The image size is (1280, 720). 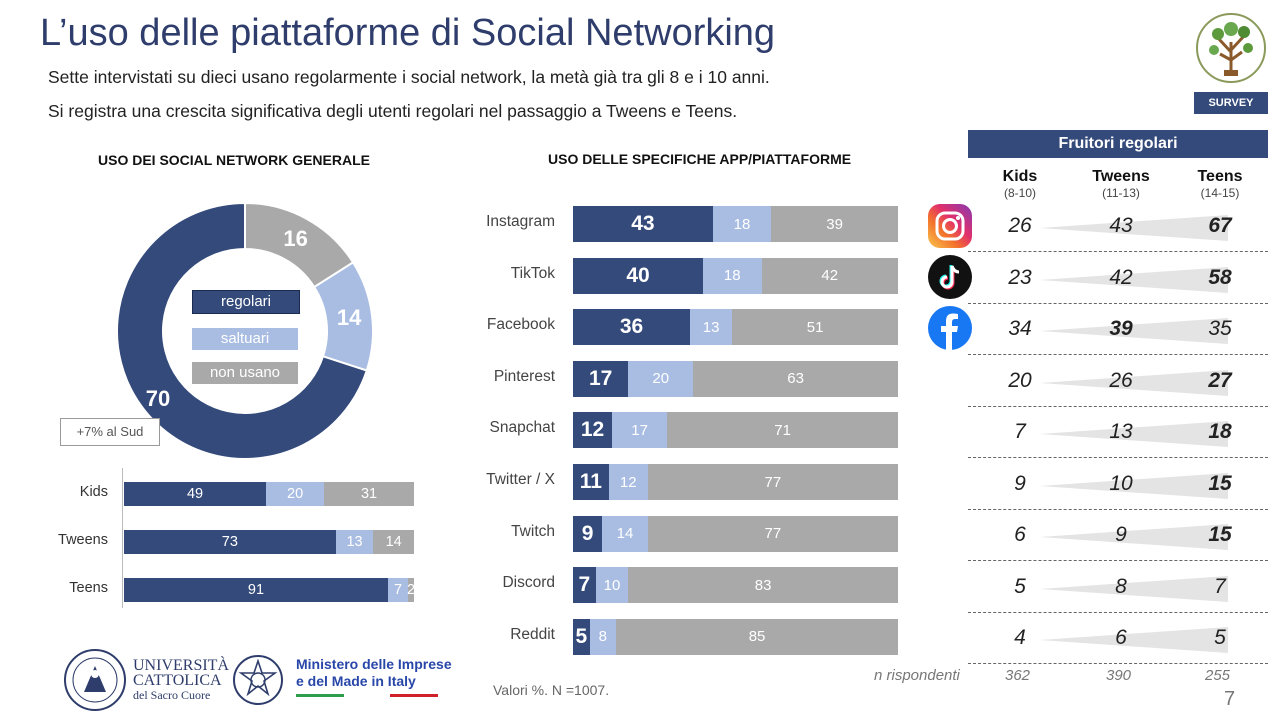 What do you see at coordinates (158, 398) in the screenshot?
I see `donut-label-regolari: 70` at bounding box center [158, 398].